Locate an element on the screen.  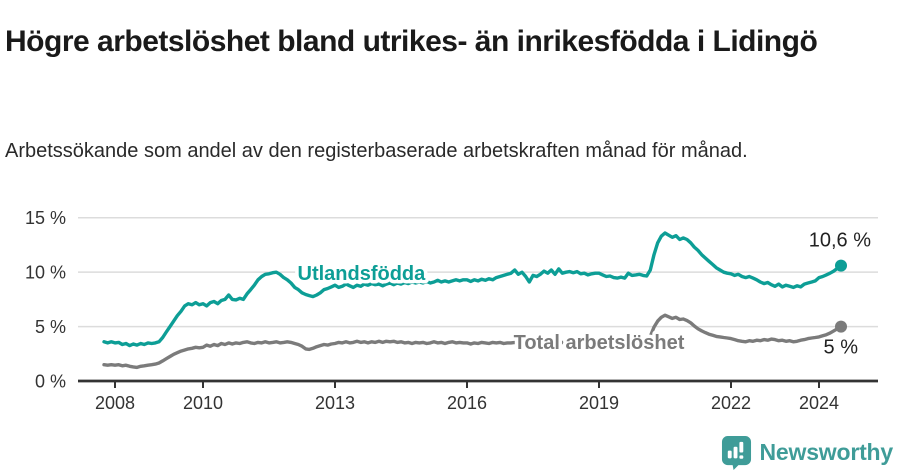
series-end-value: 10,6 % is located at coordinates (840, 241).